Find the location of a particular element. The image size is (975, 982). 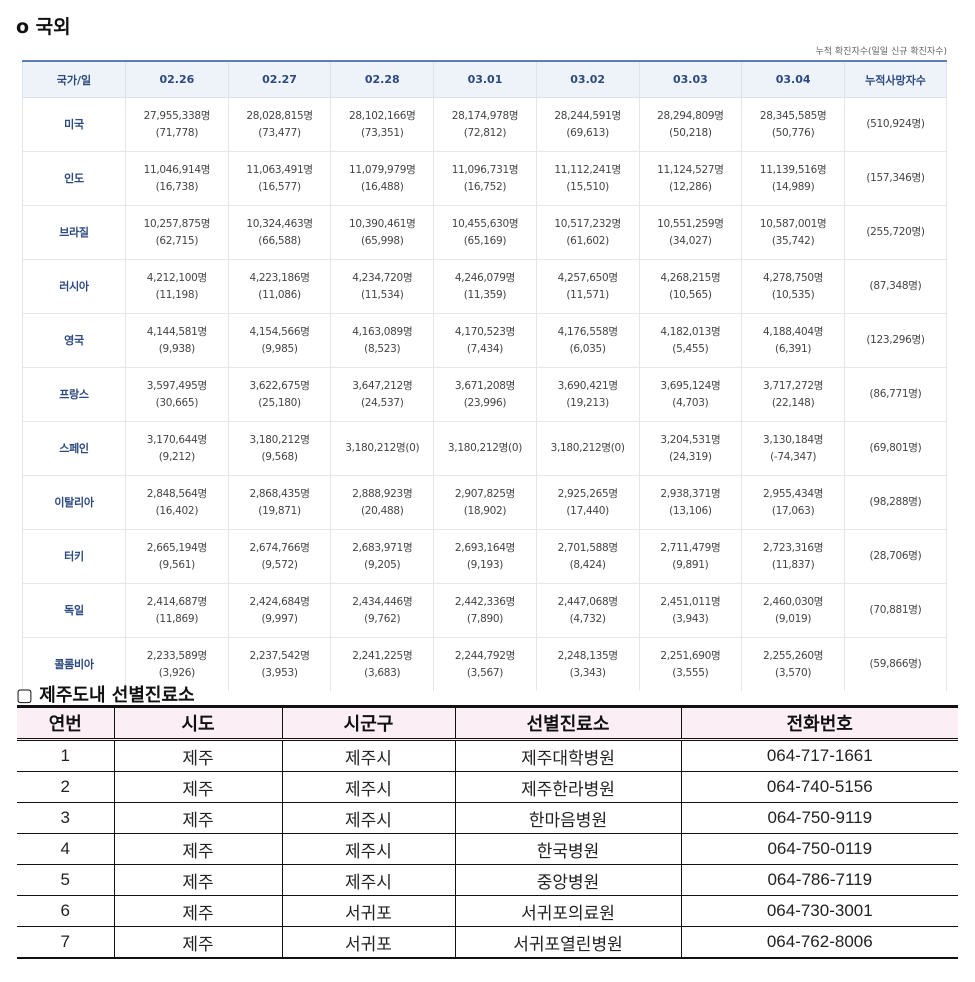

case-cell: 11,096,731명 (16,752) is located at coordinates (485, 178).